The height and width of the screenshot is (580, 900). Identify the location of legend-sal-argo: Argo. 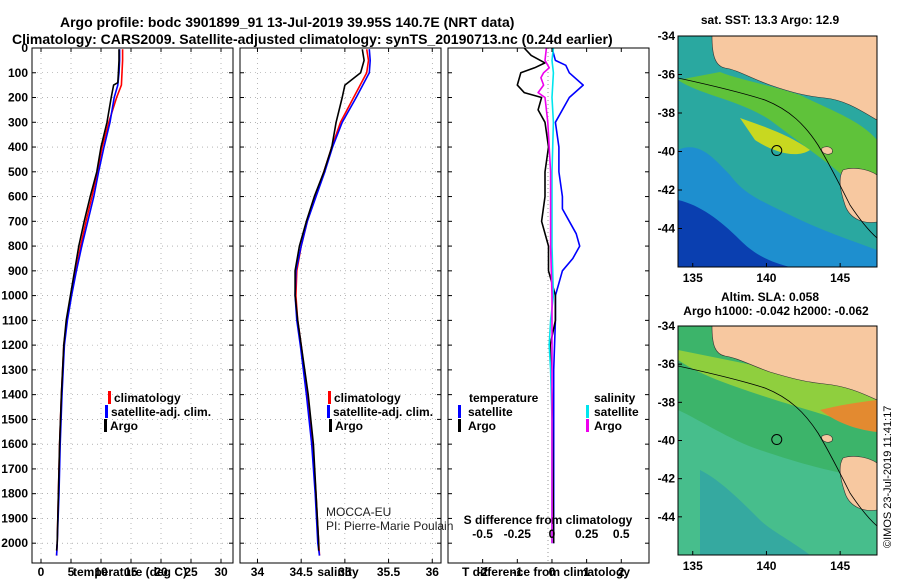
(608, 426).